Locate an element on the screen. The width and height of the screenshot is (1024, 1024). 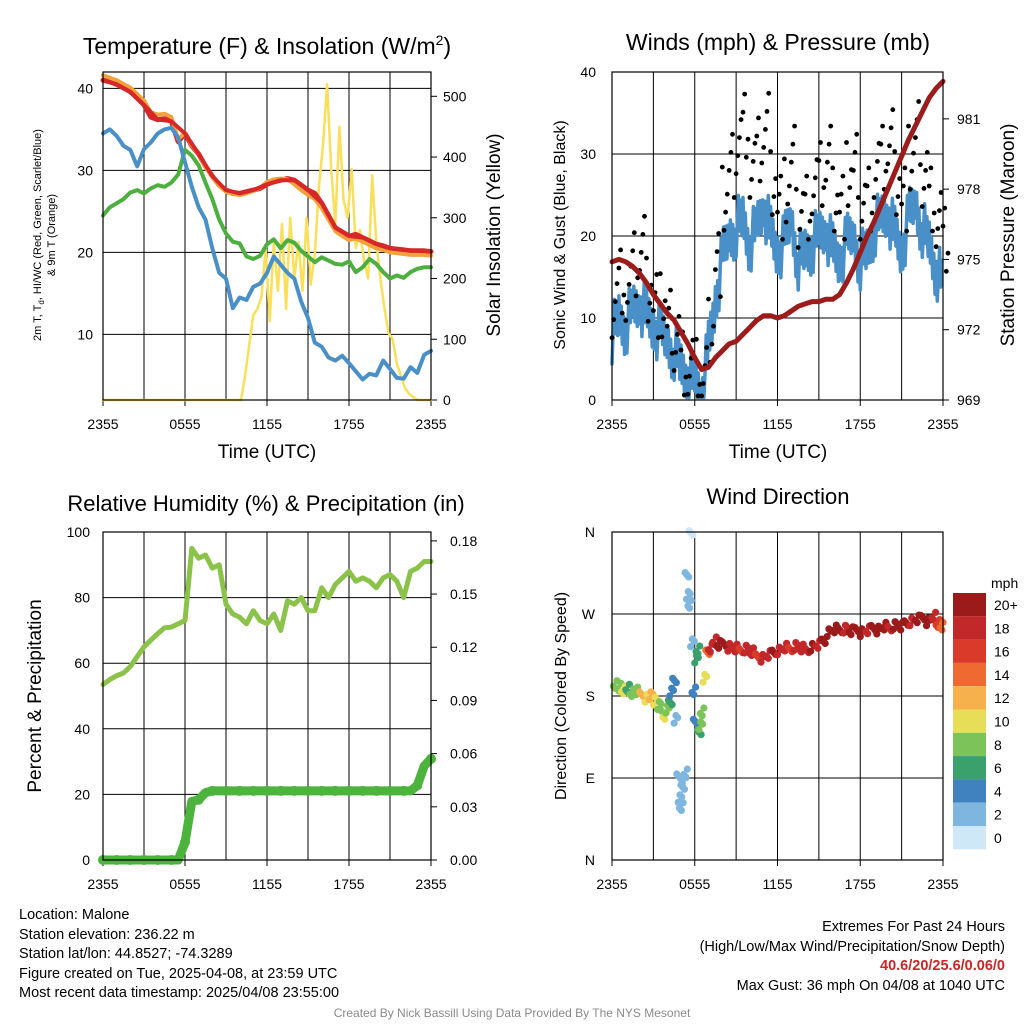
winds-x-label: Time (UTC) is located at coordinates (778, 452).